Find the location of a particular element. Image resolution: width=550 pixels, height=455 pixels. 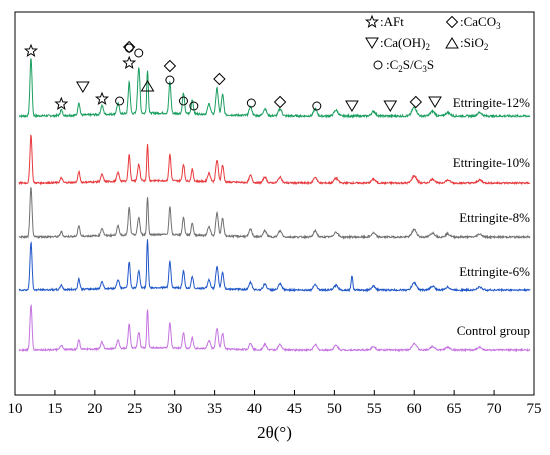

series-label: Control group is located at coordinates (493, 330).